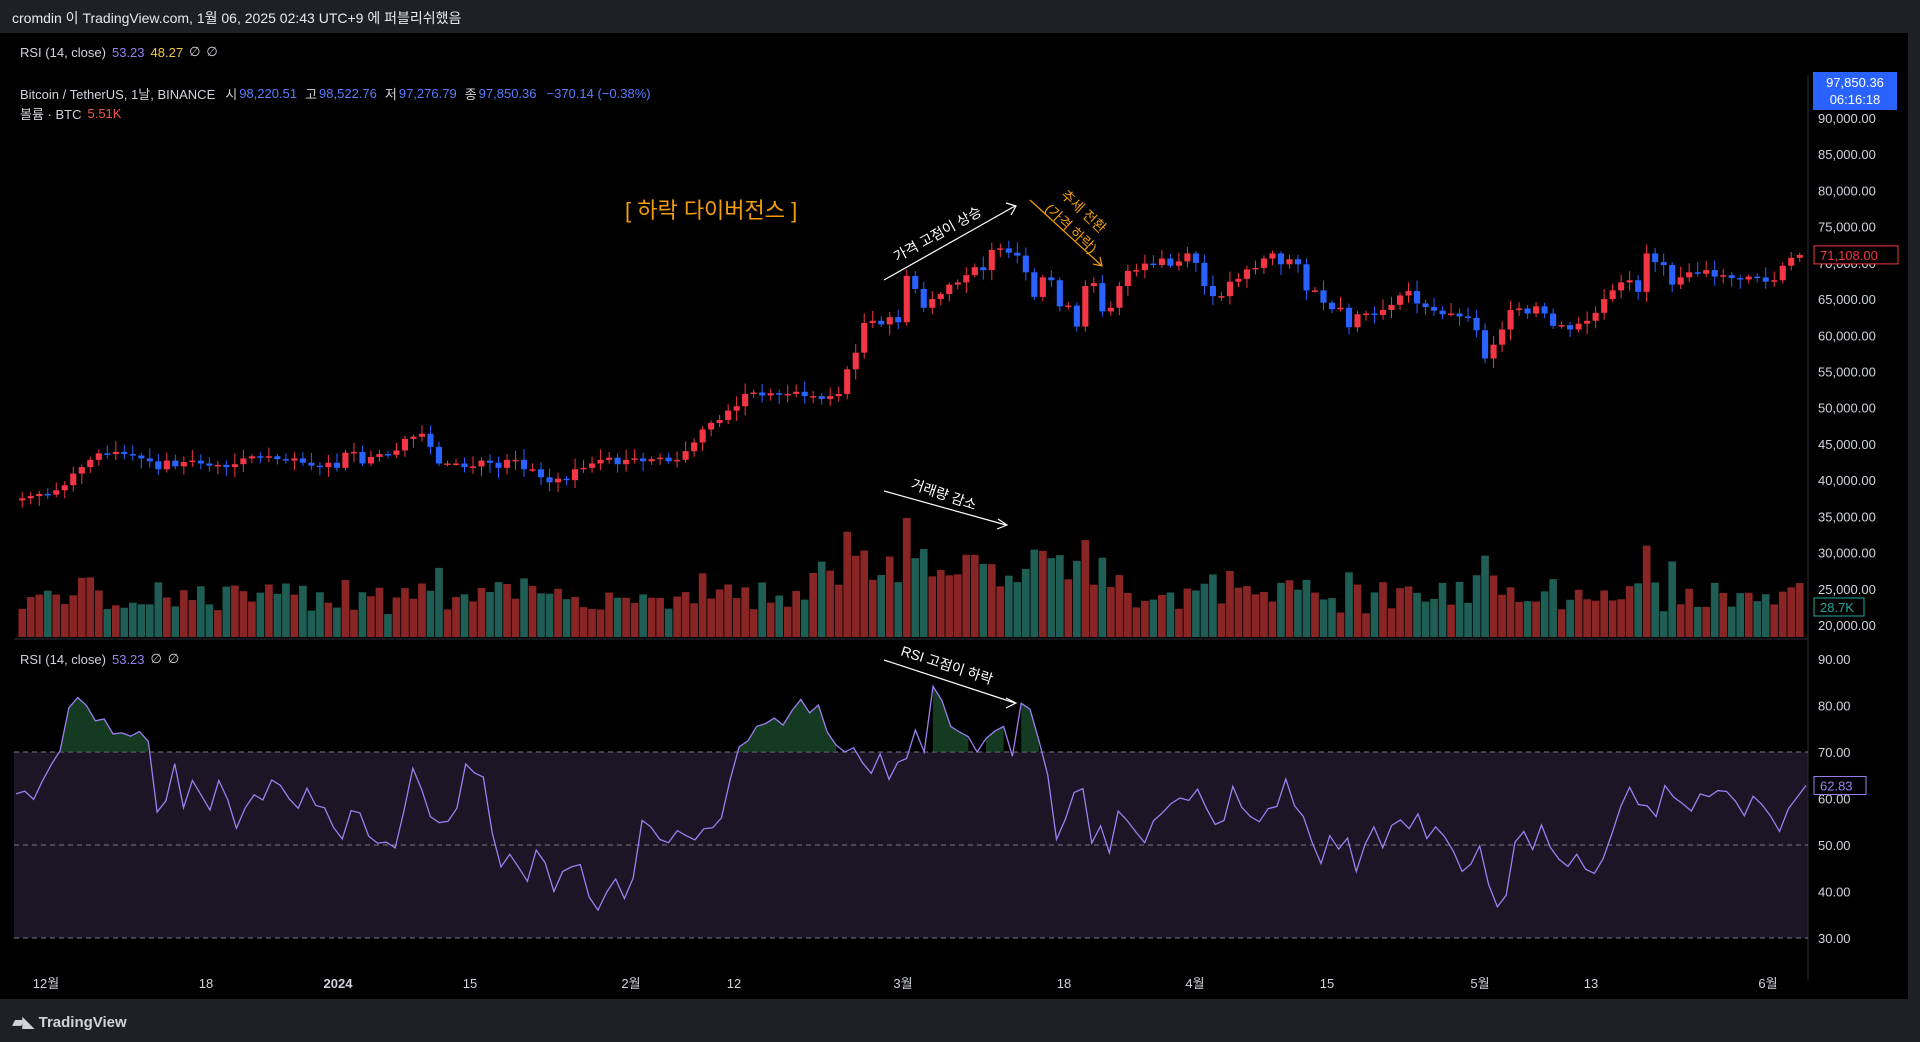 The width and height of the screenshot is (1920, 1042). What do you see at coordinates (46, 983) in the screenshot?
I see `time-axis-tick: 12월` at bounding box center [46, 983].